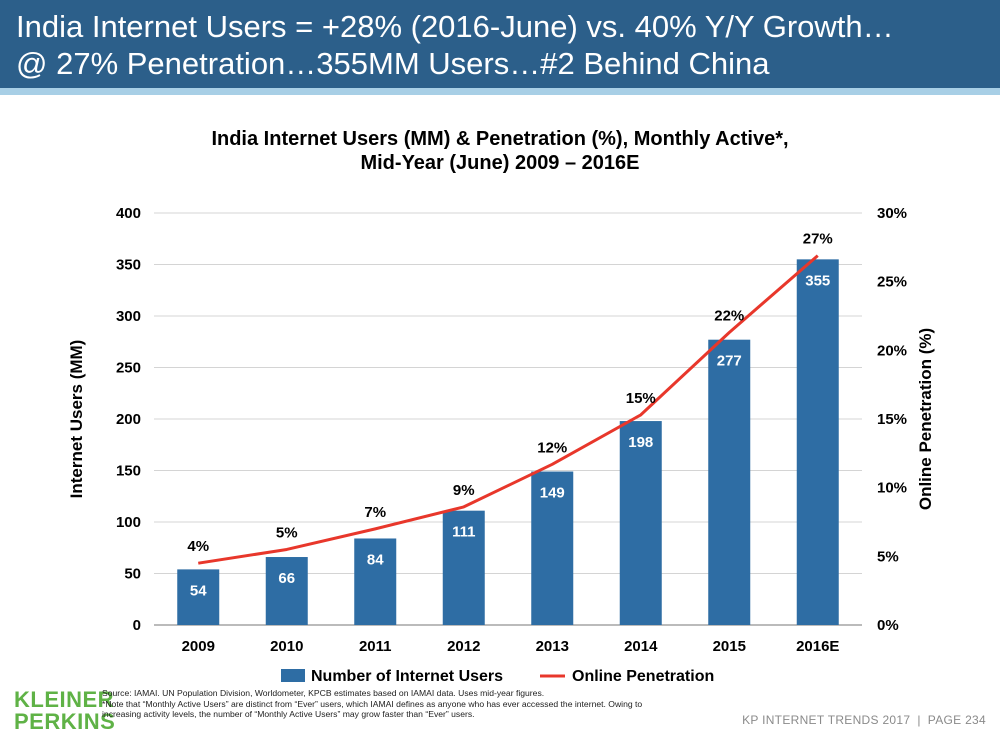 This screenshot has height=742, width=1000. What do you see at coordinates (293, 675) in the screenshot?
I see `legend-swatch-users` at bounding box center [293, 675].